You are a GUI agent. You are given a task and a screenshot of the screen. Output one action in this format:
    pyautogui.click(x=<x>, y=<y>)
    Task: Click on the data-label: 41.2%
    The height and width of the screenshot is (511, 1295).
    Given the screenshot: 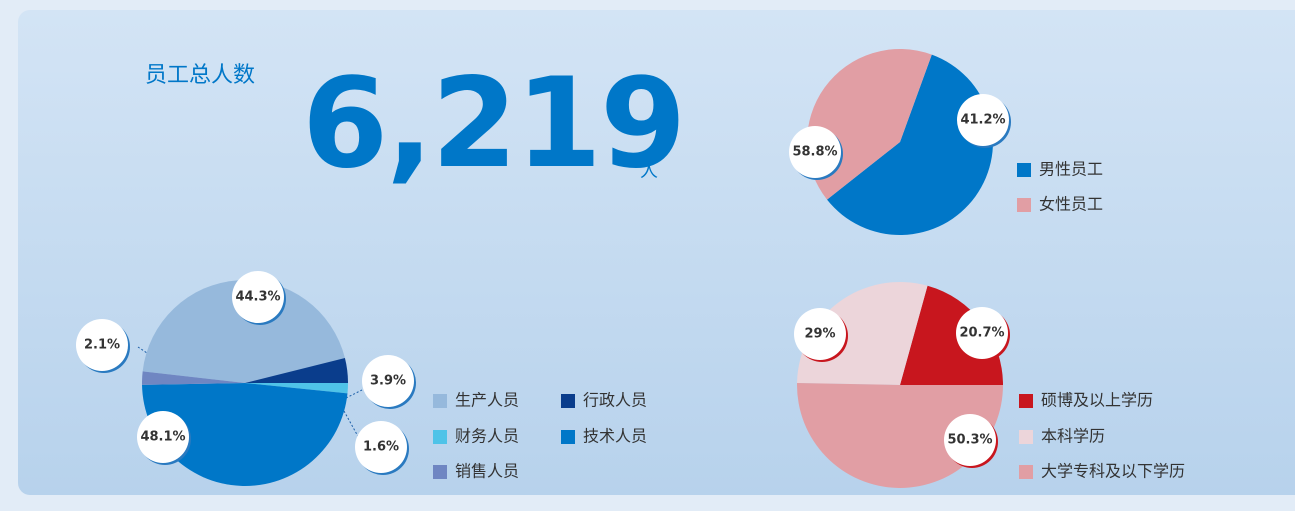 What is the action you would take?
    pyautogui.click(x=982, y=120)
    